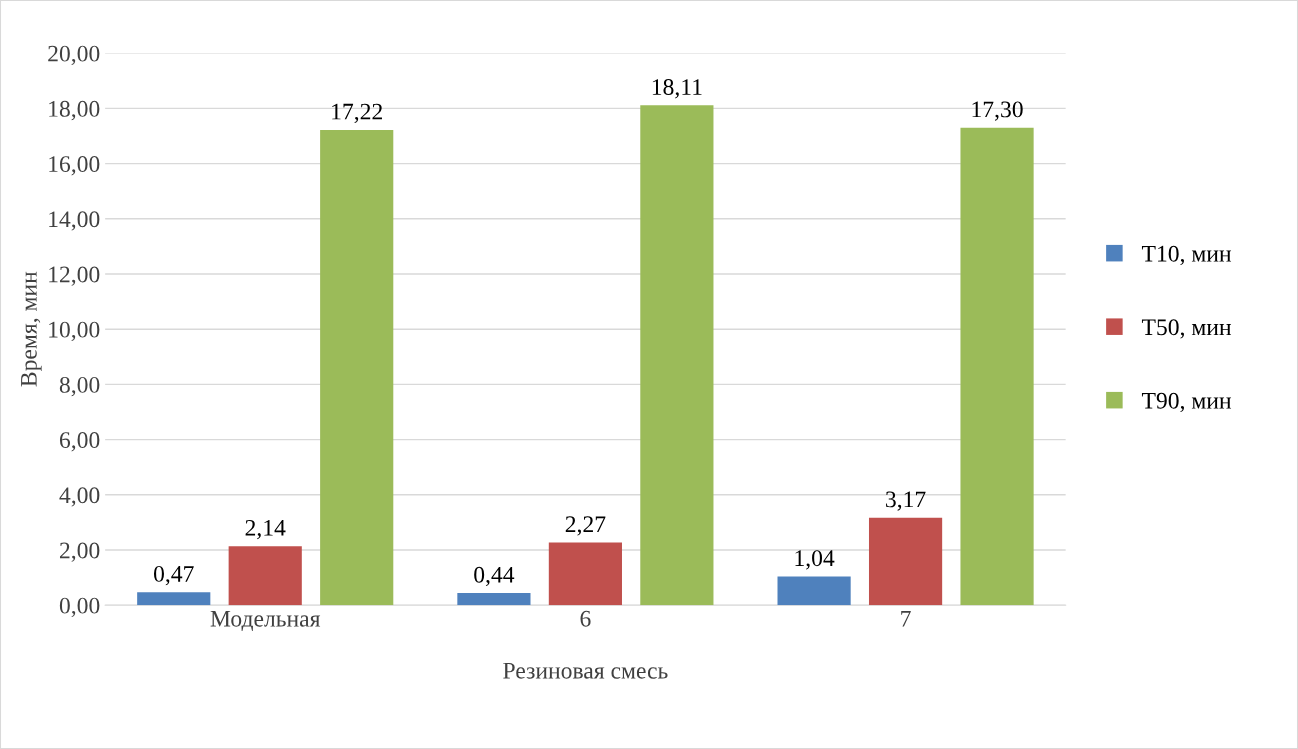 The image size is (1298, 749). I want to click on y-tick-label: 12,00, so click(74, 276).